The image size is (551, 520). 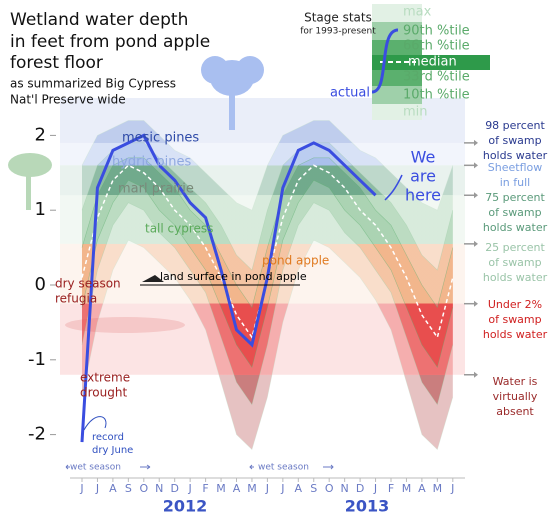 What do you see at coordinates (360, 488) in the screenshot?
I see `x-tick-label: D` at bounding box center [360, 488].